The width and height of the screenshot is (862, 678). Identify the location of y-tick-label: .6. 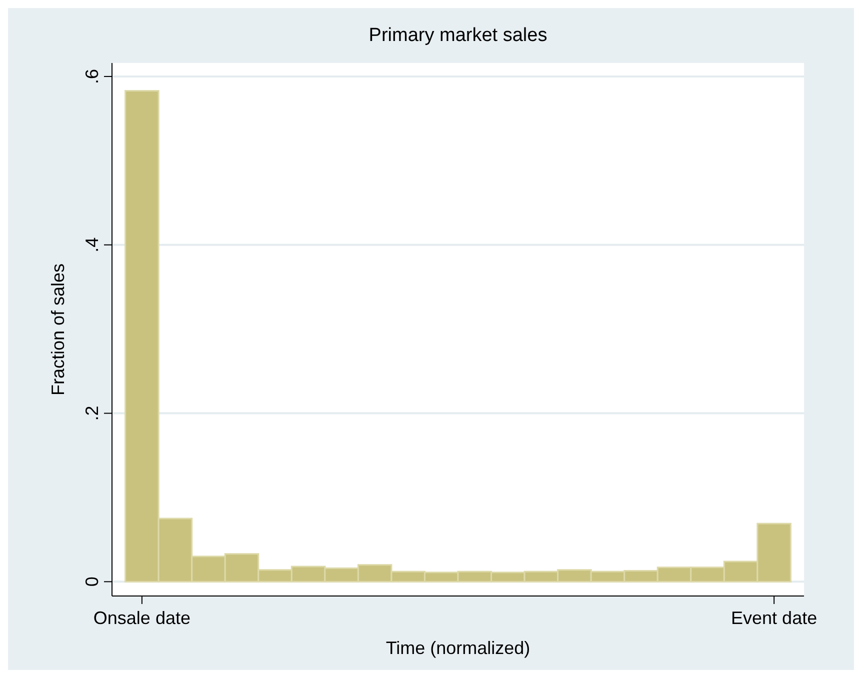
(92, 76).